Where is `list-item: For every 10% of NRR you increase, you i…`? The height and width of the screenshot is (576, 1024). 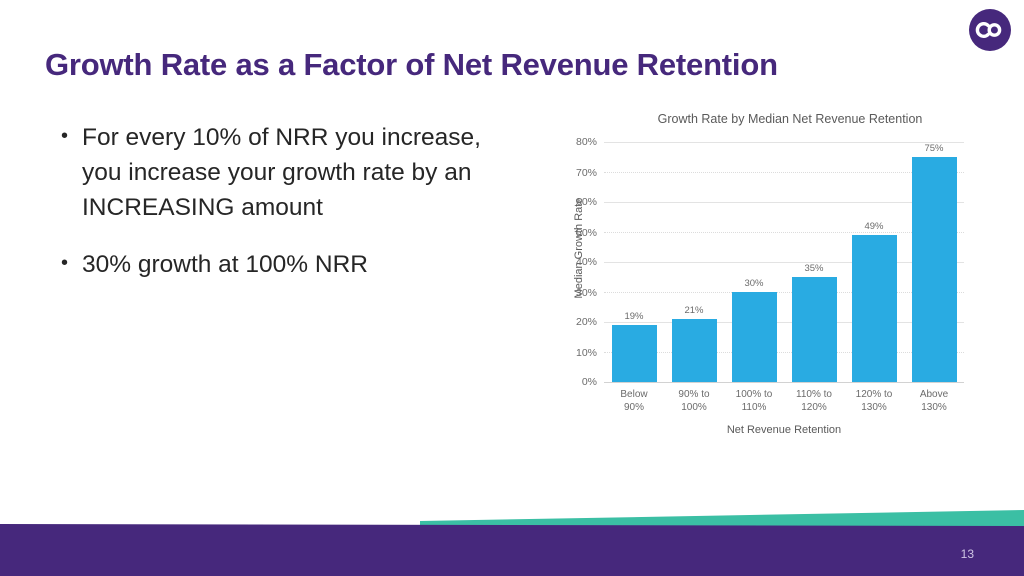 list-item: For every 10% of NRR you increase, you i… is located at coordinates (291, 172).